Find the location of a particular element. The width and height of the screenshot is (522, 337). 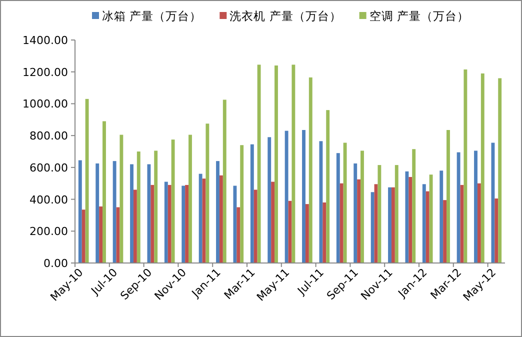

y-tick-label: 800.00 is located at coordinates (49, 136).